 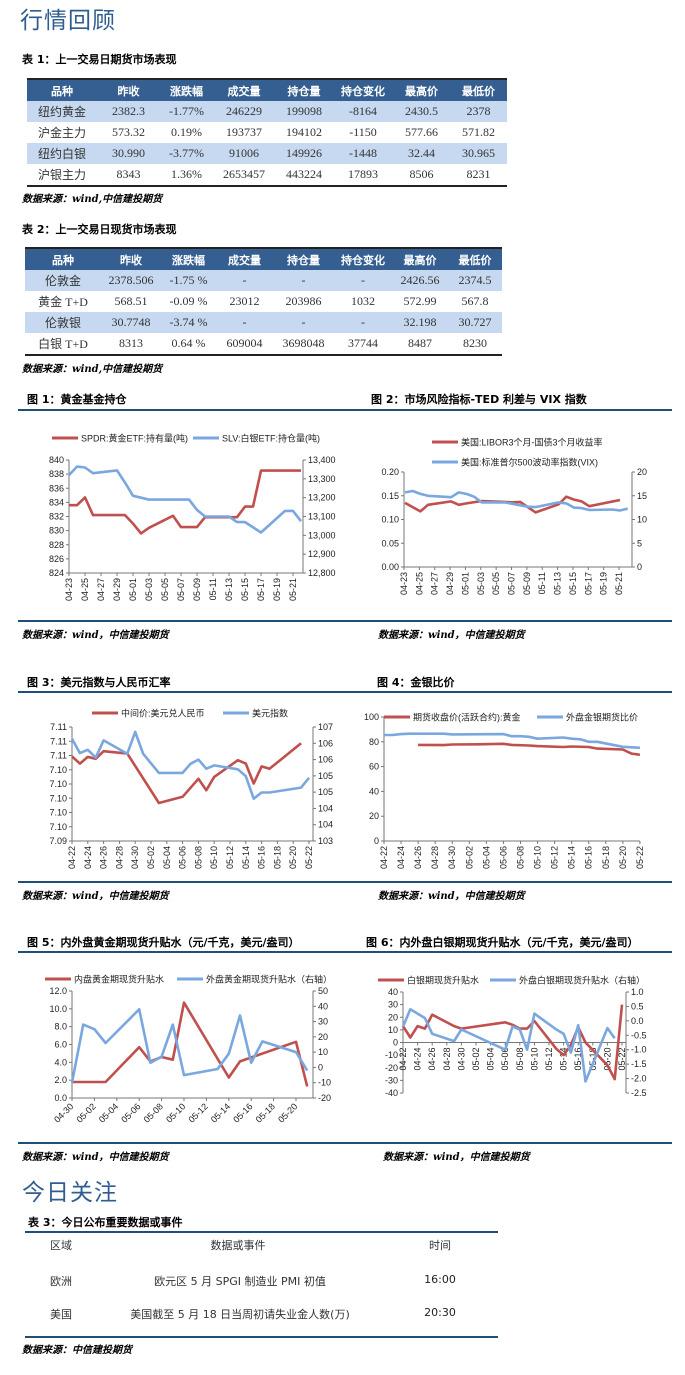 I want to click on y-tick-label-right: 13,400, so click(x=322, y=460).